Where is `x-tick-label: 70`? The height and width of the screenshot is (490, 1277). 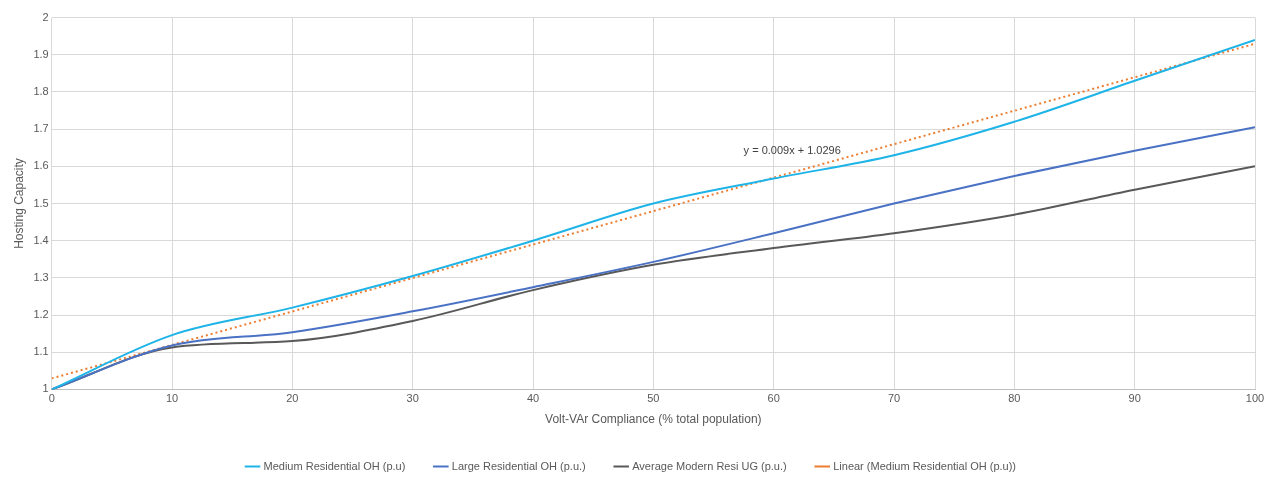
x-tick-label: 70 is located at coordinates (894, 398).